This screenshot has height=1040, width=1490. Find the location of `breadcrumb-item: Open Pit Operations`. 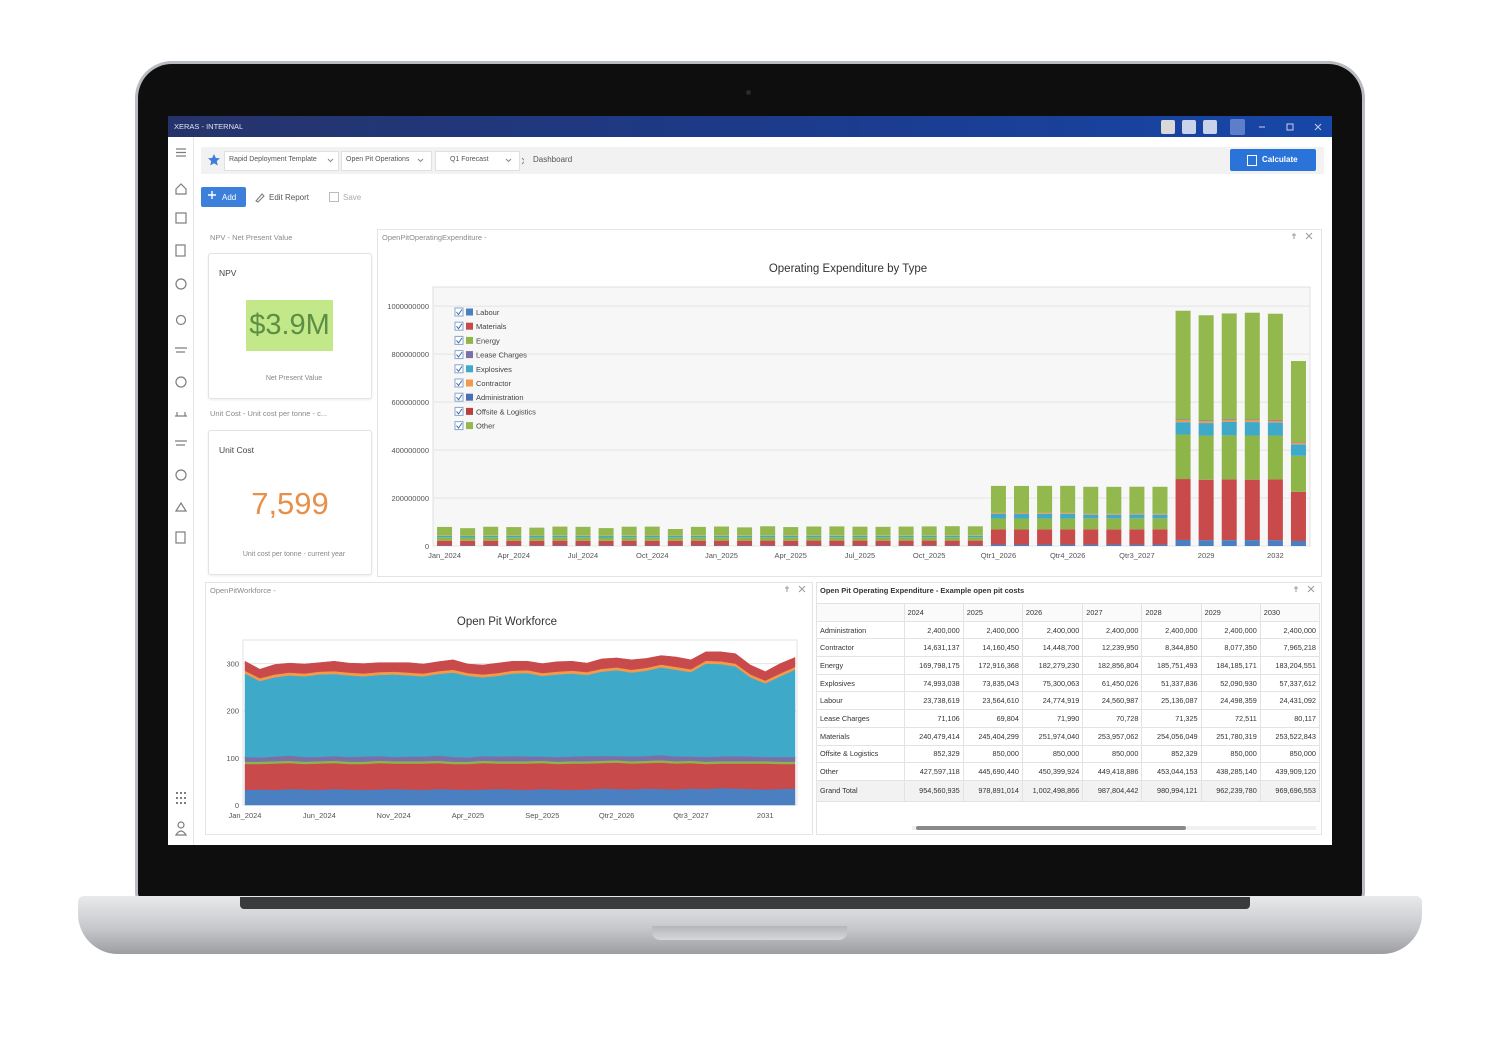

breadcrumb-item: Open Pit Operations is located at coordinates (378, 159).